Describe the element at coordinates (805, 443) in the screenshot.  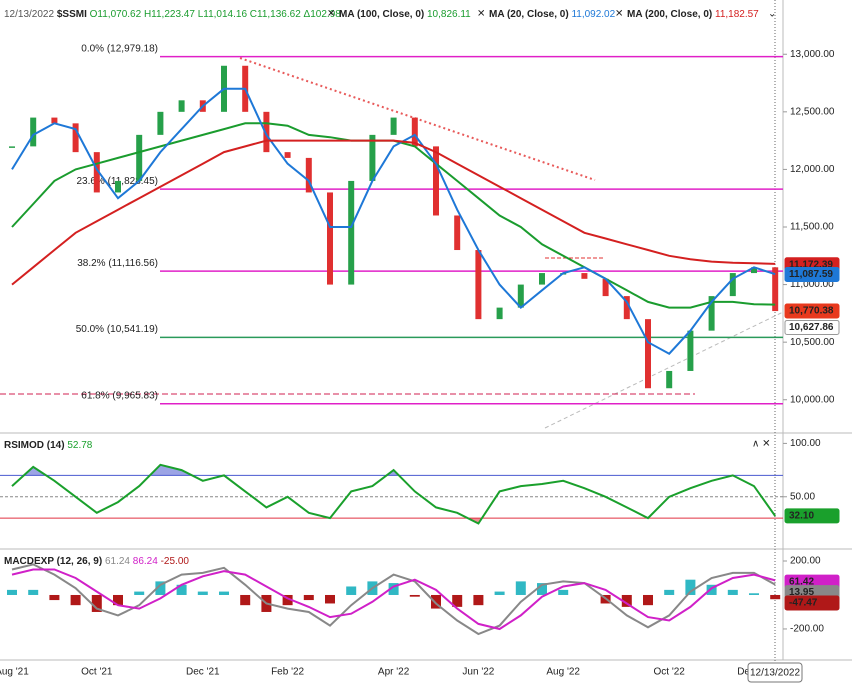
I see `y-tick-label: 100.00` at that location.